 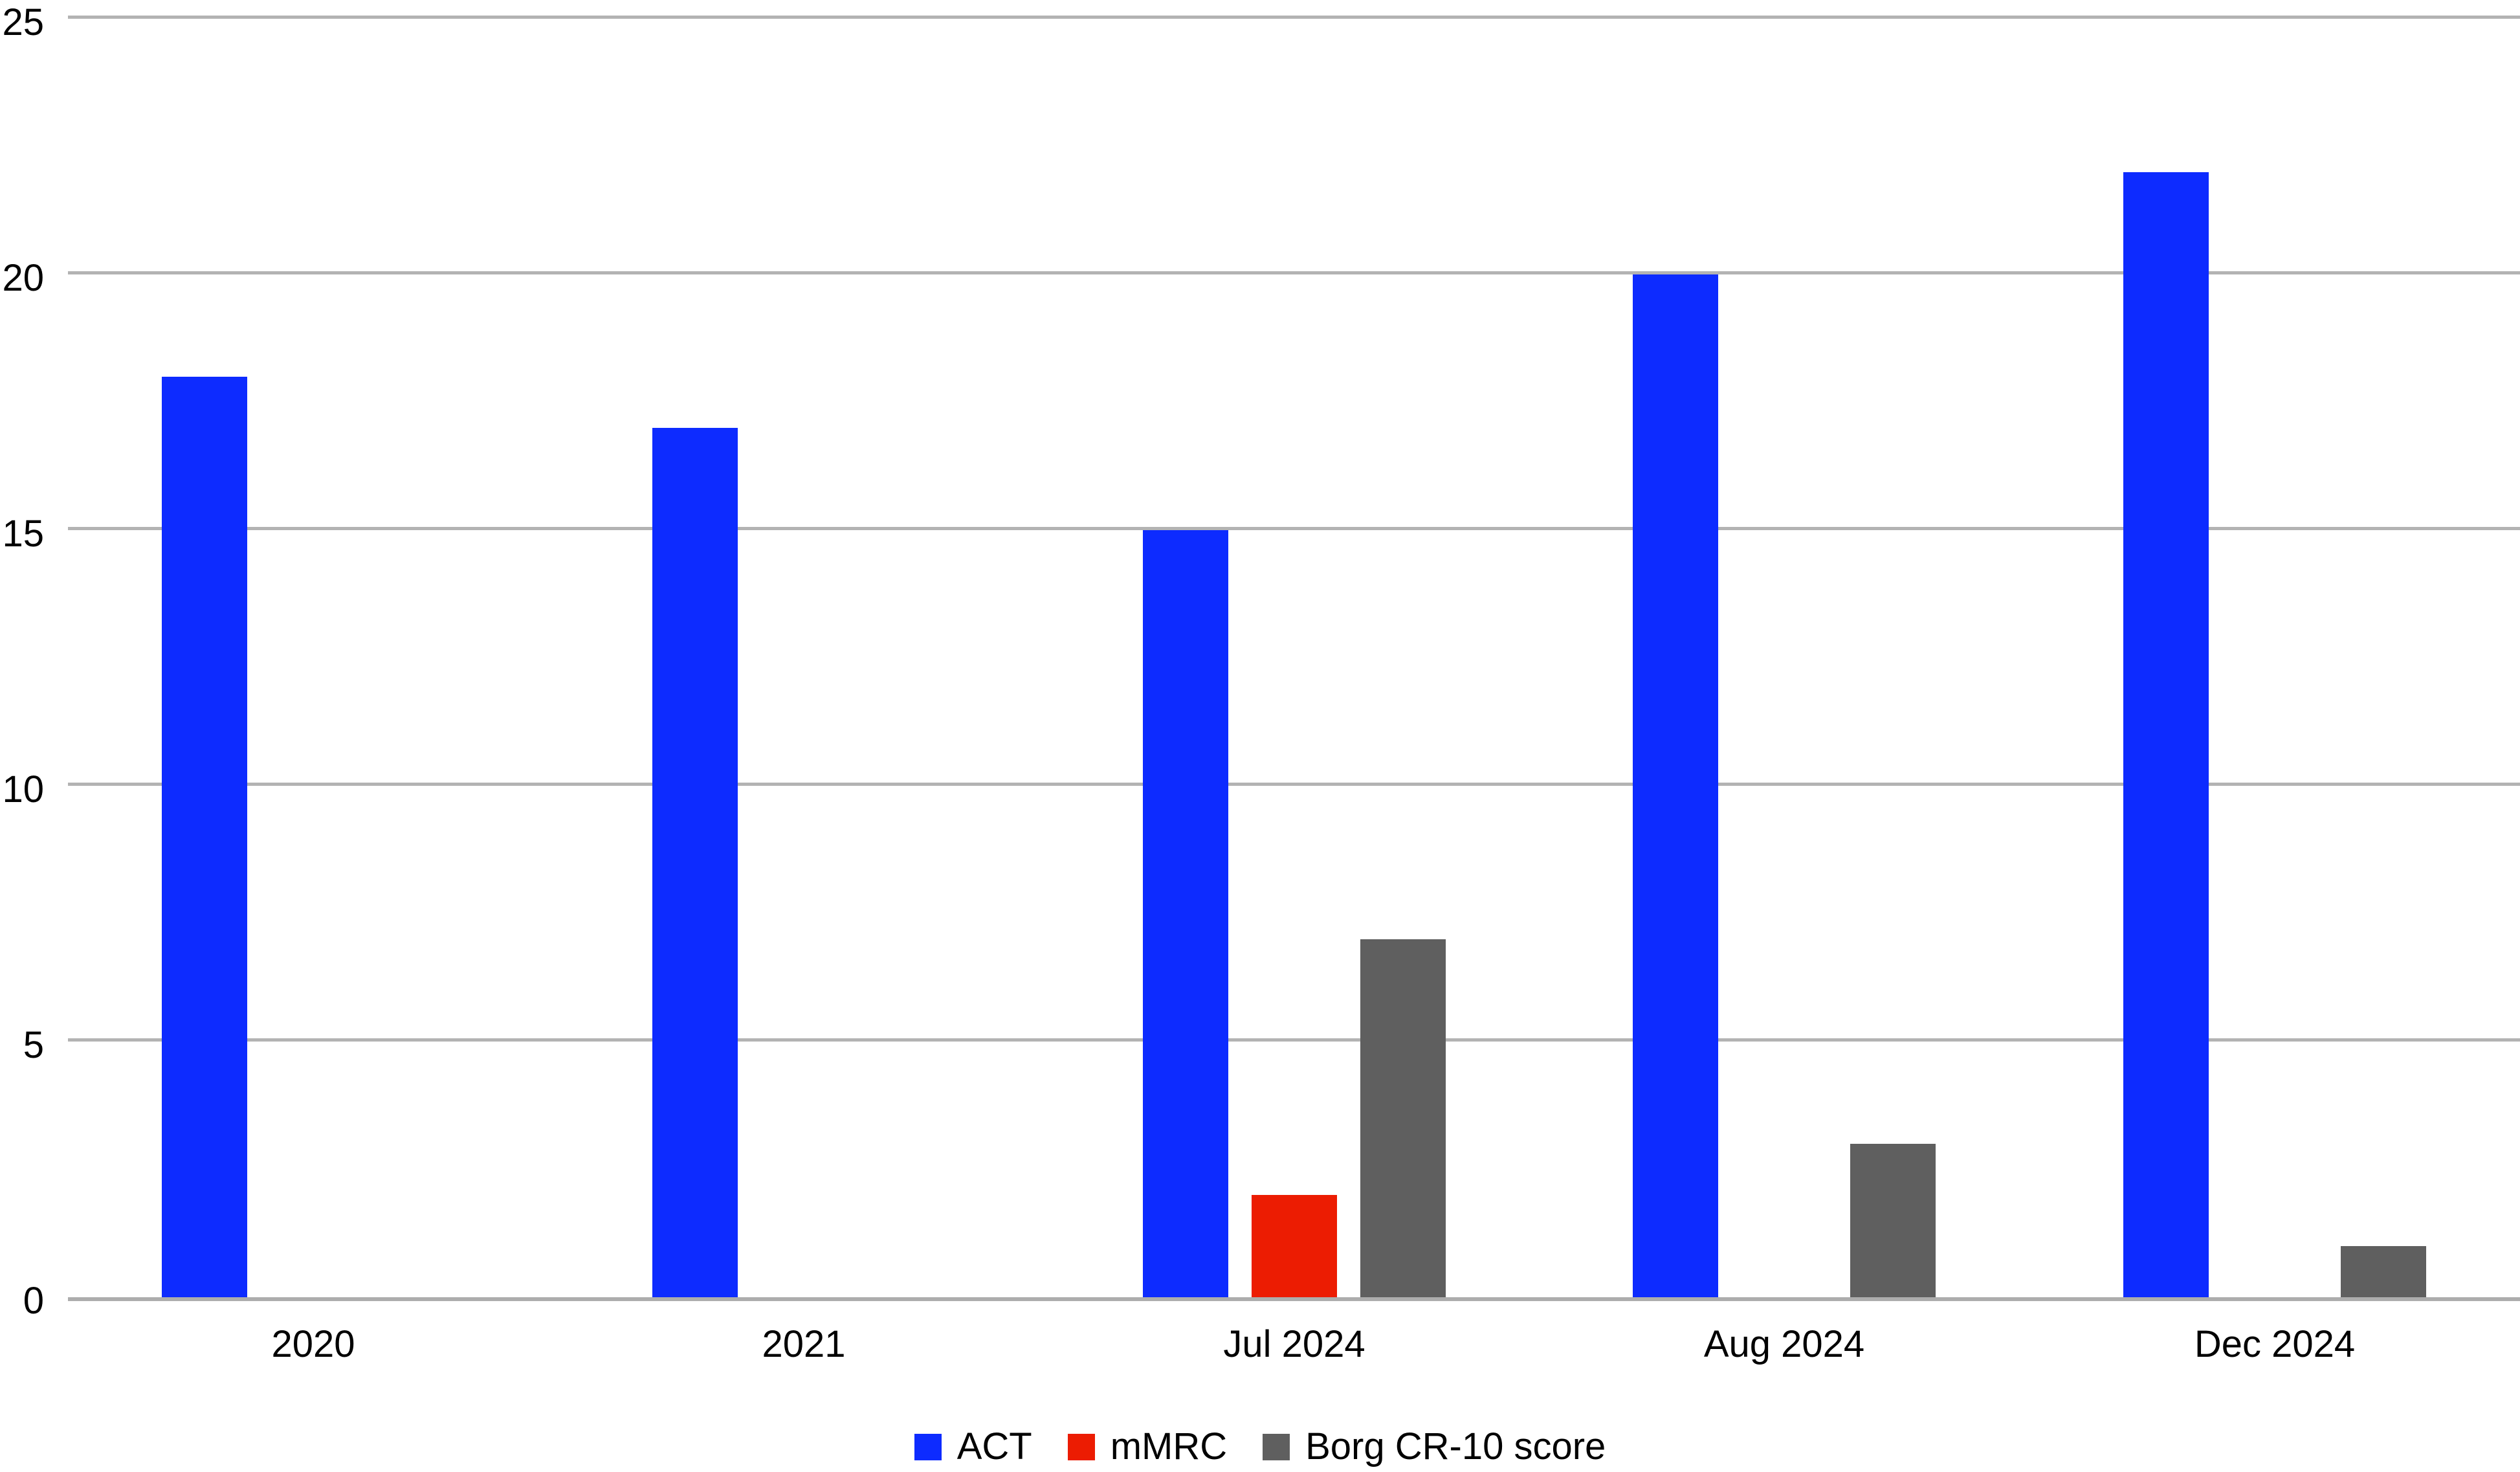 I want to click on legend-label-act: ACT, so click(x=994, y=1446).